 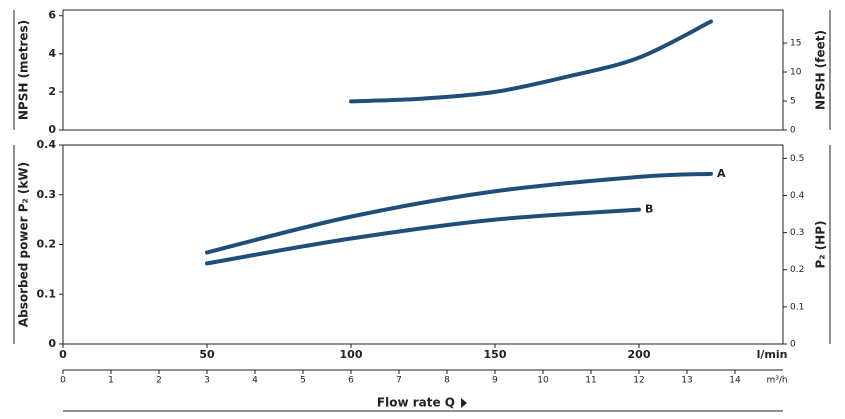 I want to click on y-tick-label: 6, so click(x=52, y=15).